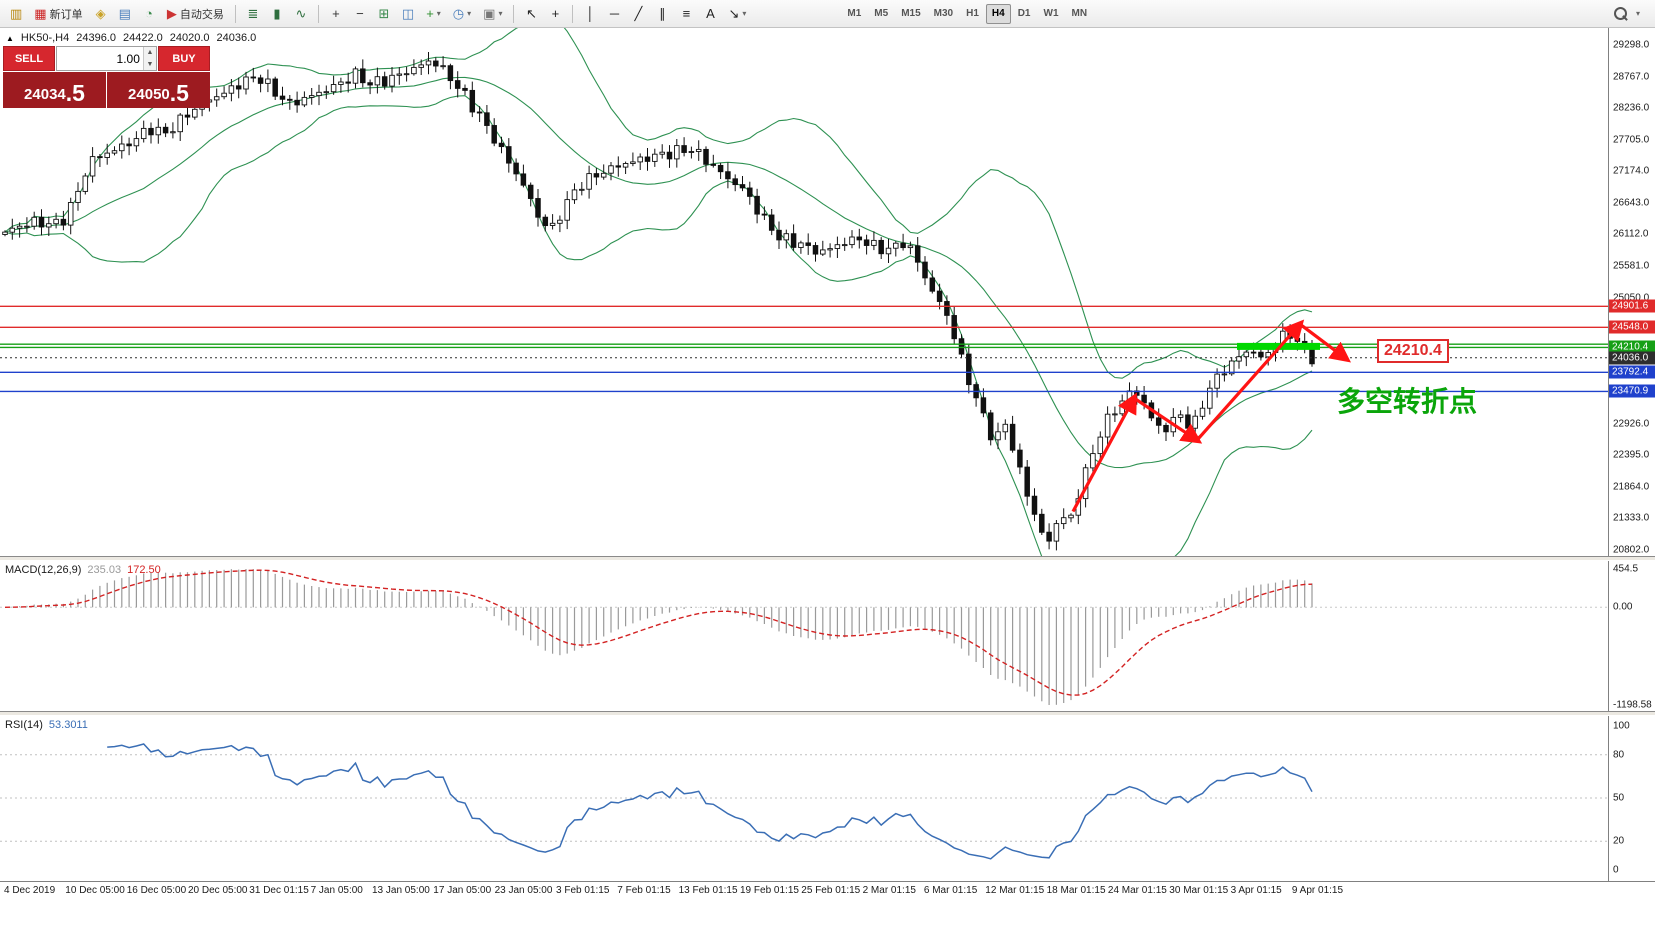 Image resolution: width=1655 pixels, height=950 pixels. What do you see at coordinates (1024, 13) in the screenshot?
I see `timeframe-d1: D1` at bounding box center [1024, 13].